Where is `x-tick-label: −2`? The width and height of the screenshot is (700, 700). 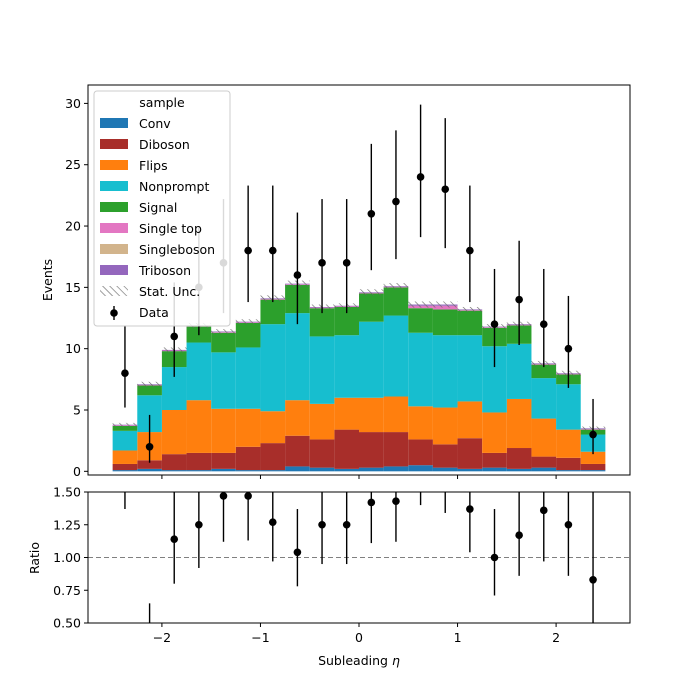 x-tick-label: −2 is located at coordinates (162, 637).